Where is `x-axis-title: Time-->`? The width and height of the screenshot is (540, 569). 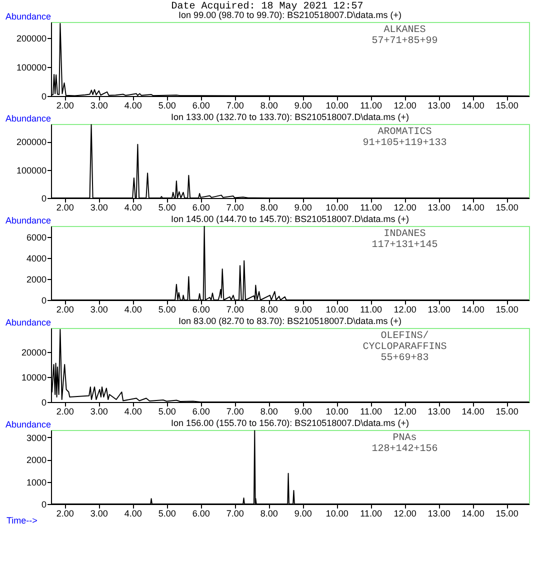
x-axis-title: Time--> is located at coordinates (22, 521).